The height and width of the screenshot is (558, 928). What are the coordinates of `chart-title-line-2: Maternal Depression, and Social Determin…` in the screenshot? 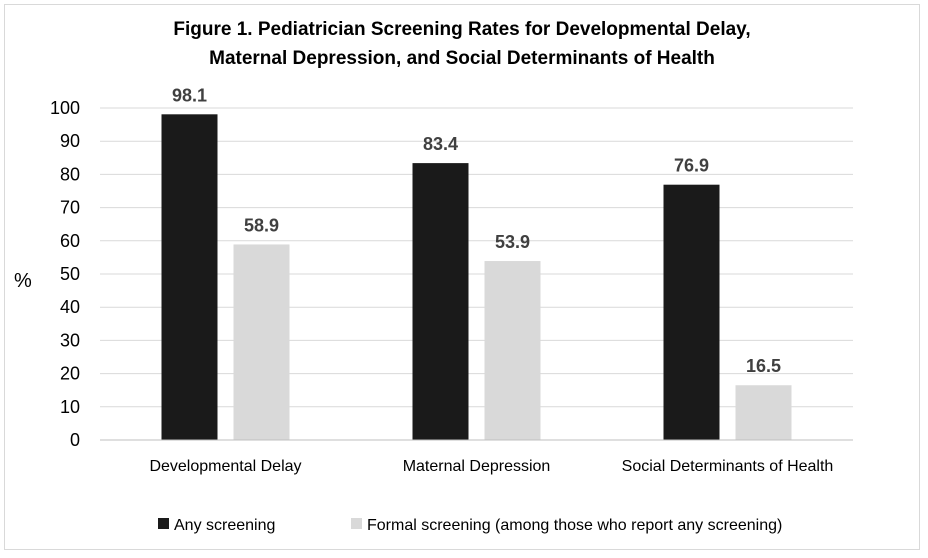 It's located at (462, 58).